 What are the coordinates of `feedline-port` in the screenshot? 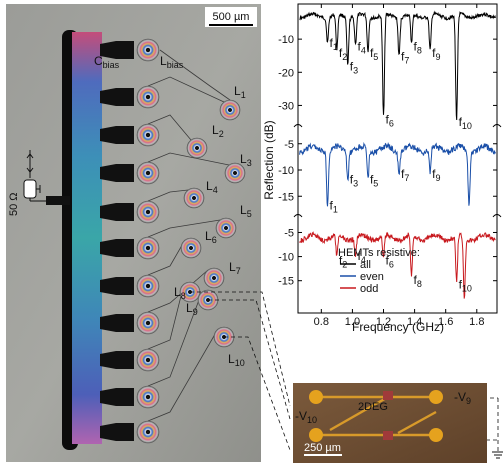 It's located at (58, 200).